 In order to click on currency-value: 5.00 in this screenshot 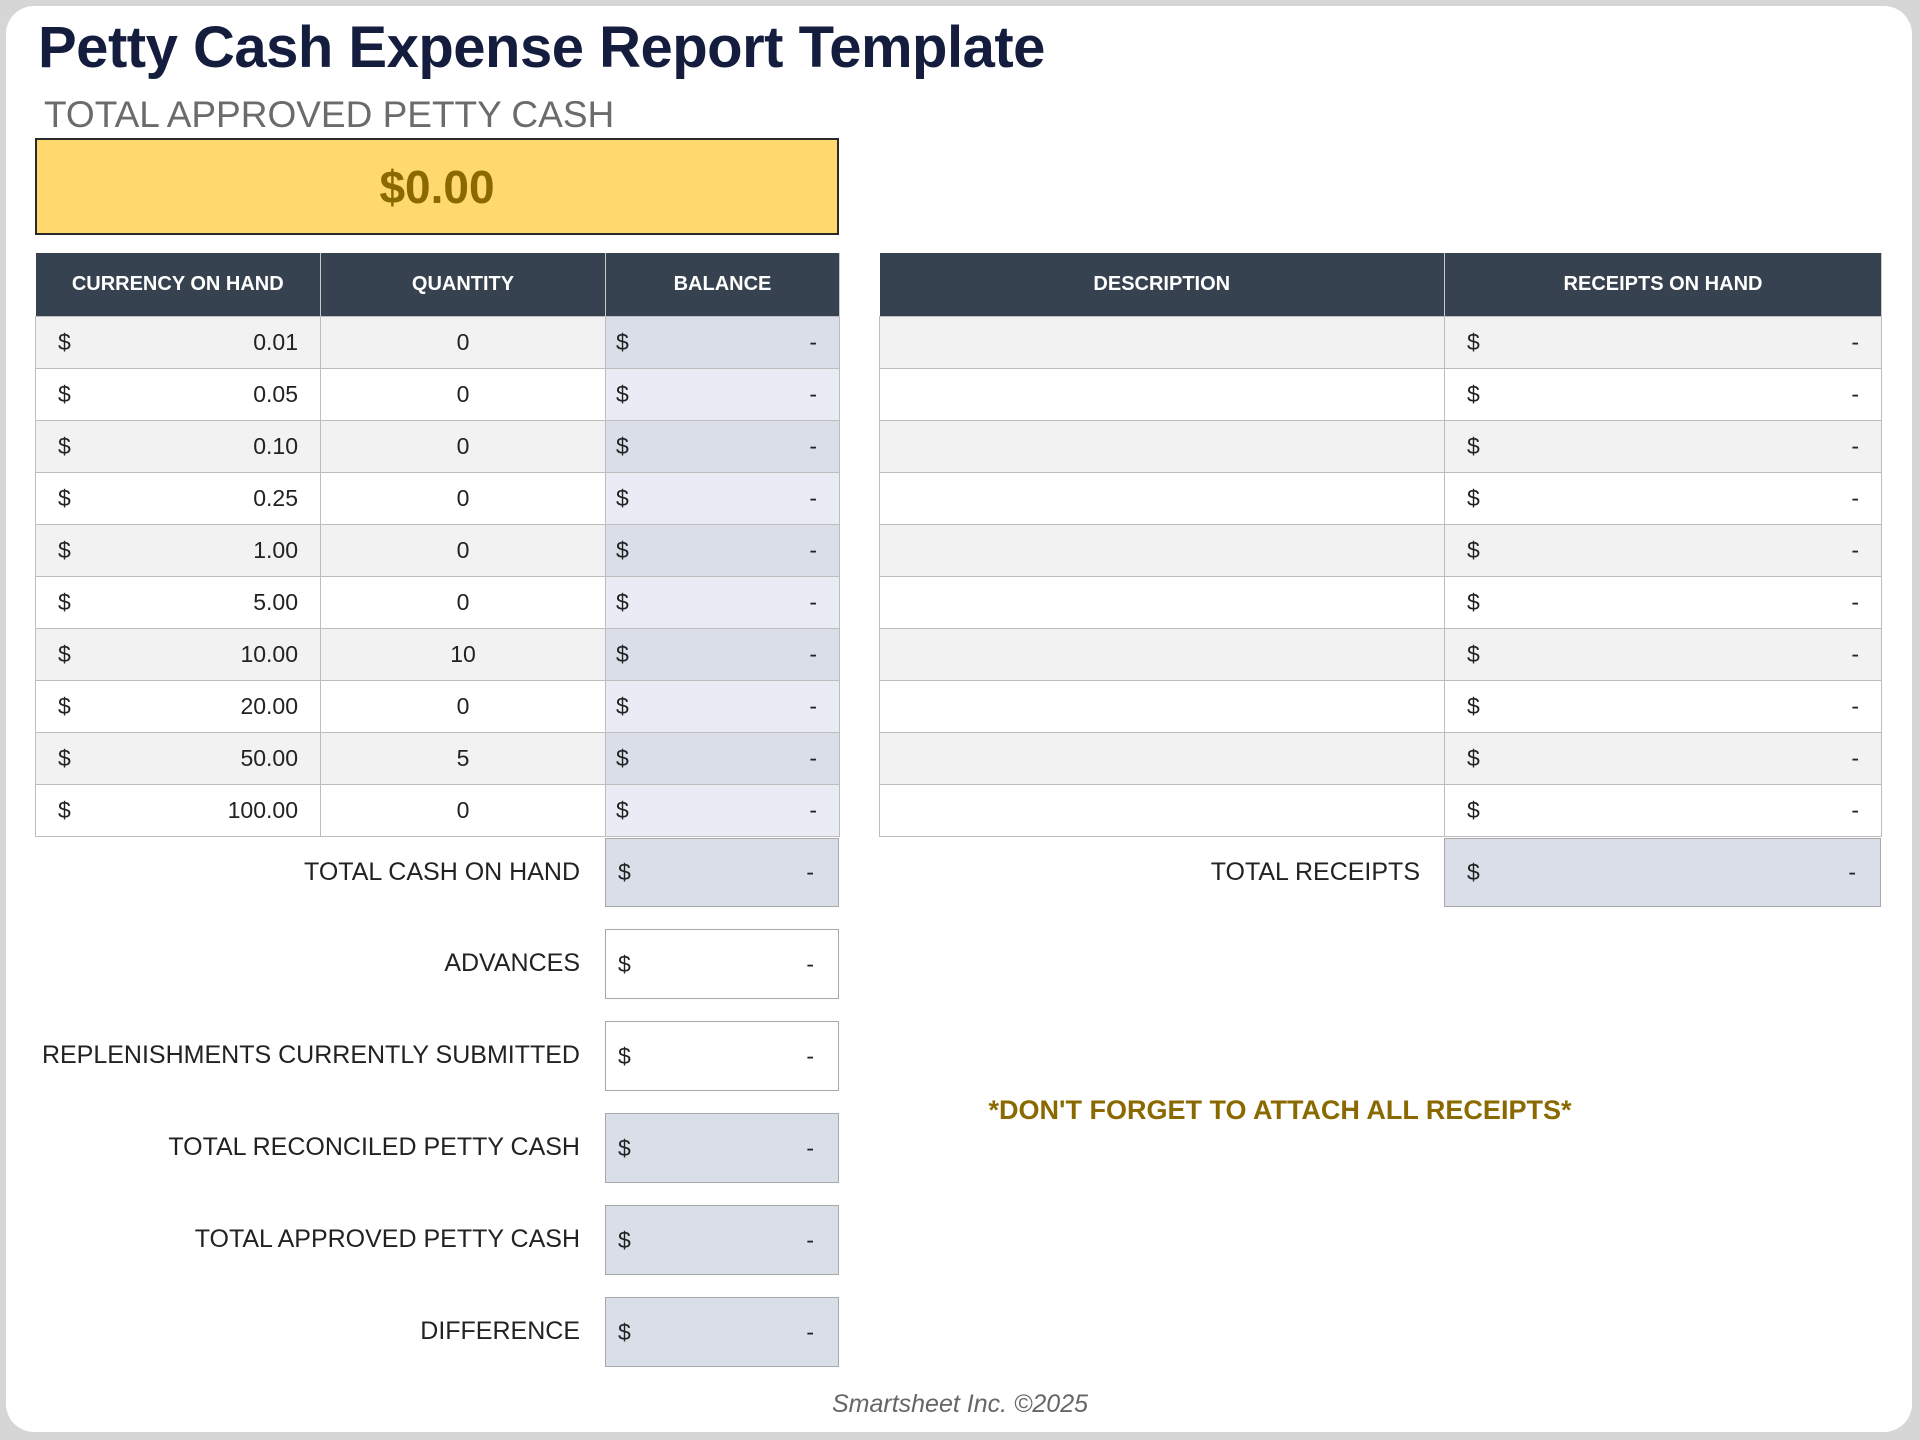, I will do `click(275, 602)`.